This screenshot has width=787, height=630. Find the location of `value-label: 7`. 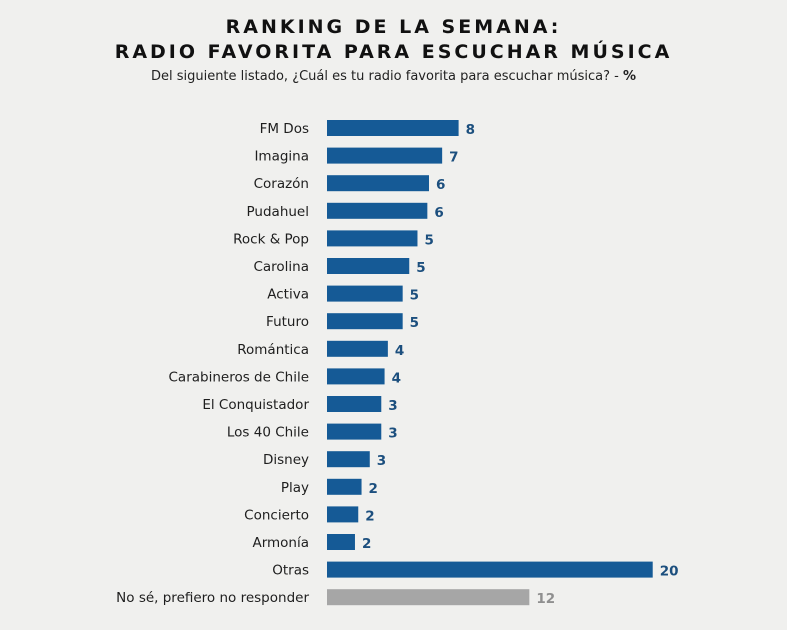

value-label: 7 is located at coordinates (453, 158).